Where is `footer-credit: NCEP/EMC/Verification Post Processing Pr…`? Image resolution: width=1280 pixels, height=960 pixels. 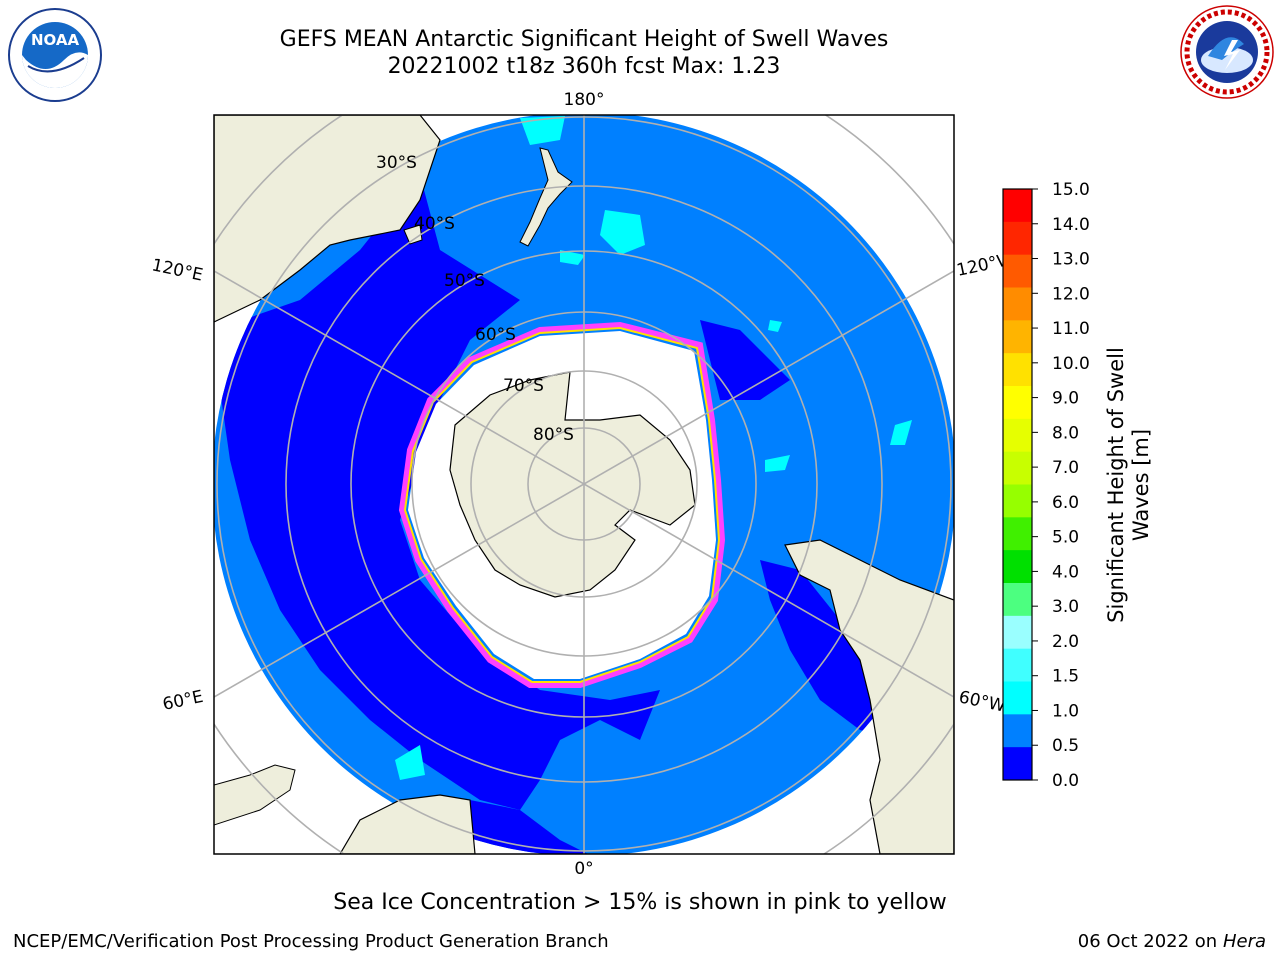
footer-credit: NCEP/EMC/Verification Post Processing Pr… is located at coordinates (311, 941).